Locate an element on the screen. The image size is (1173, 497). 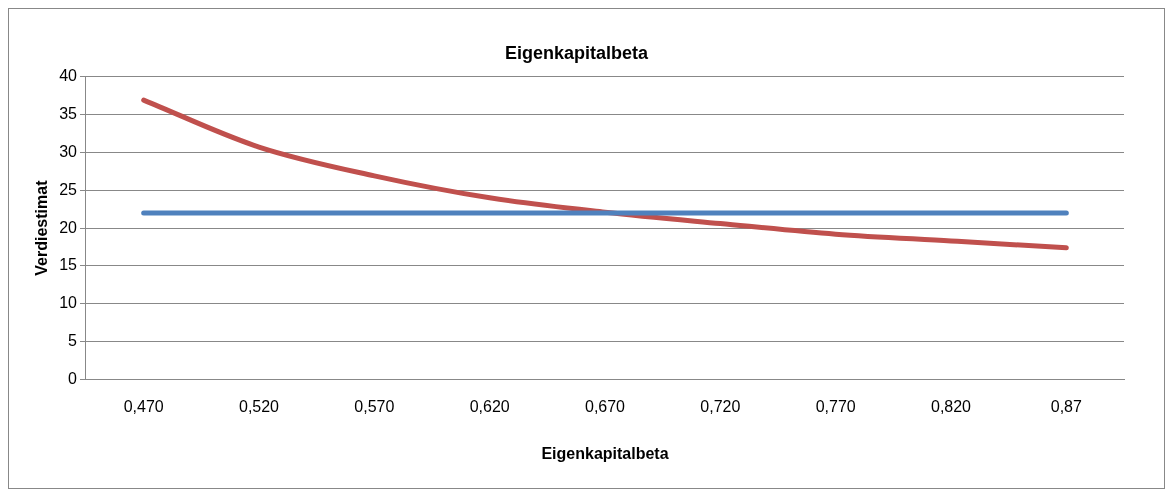
x-tick-label: 0,520 is located at coordinates (259, 406).